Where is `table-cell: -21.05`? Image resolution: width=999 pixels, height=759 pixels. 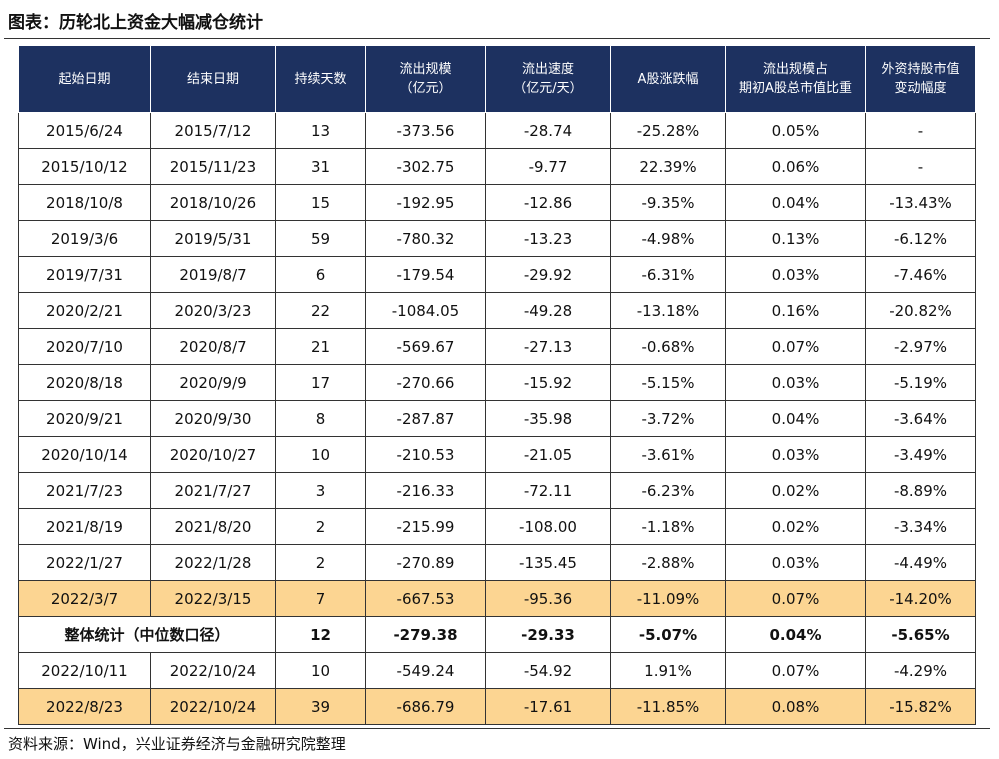 table-cell: -21.05 is located at coordinates (548, 454).